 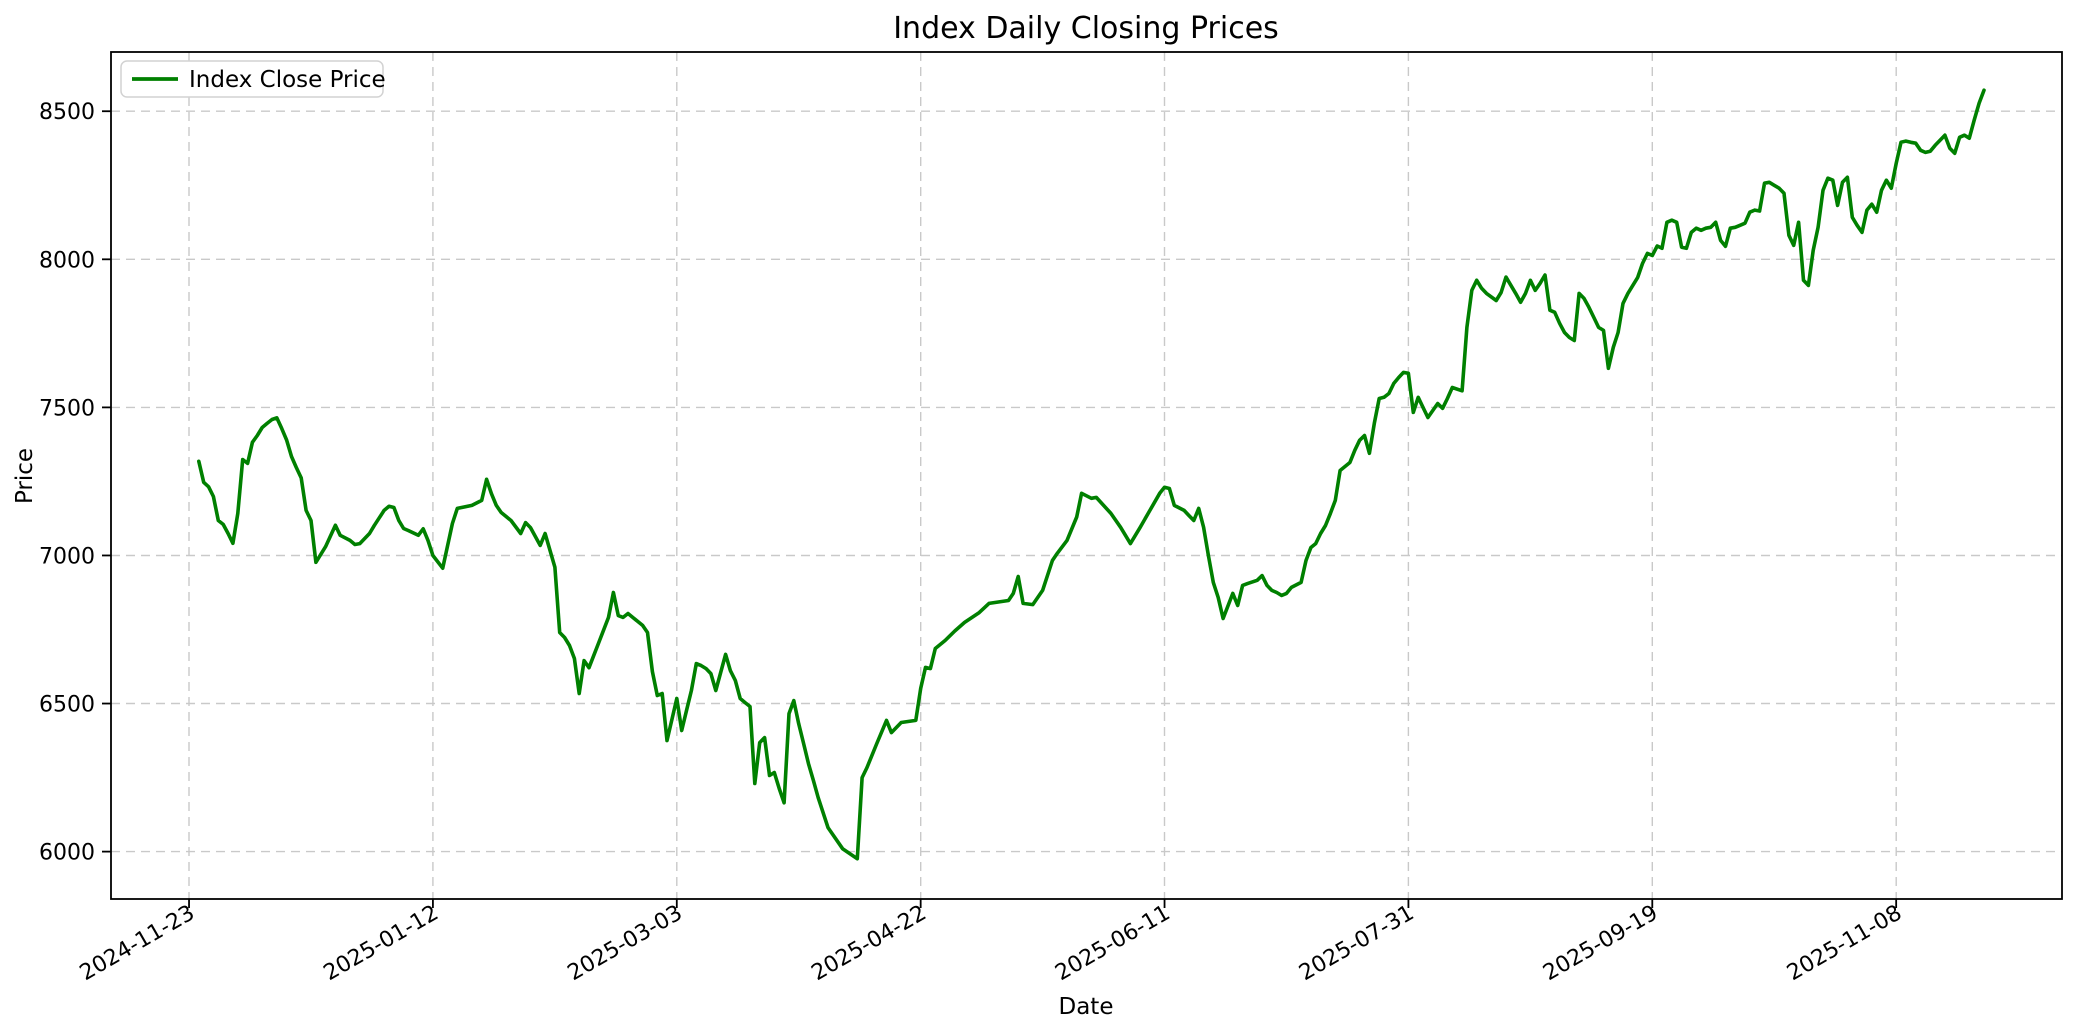 I want to click on legend: Index Close Price, so click(x=253, y=79).